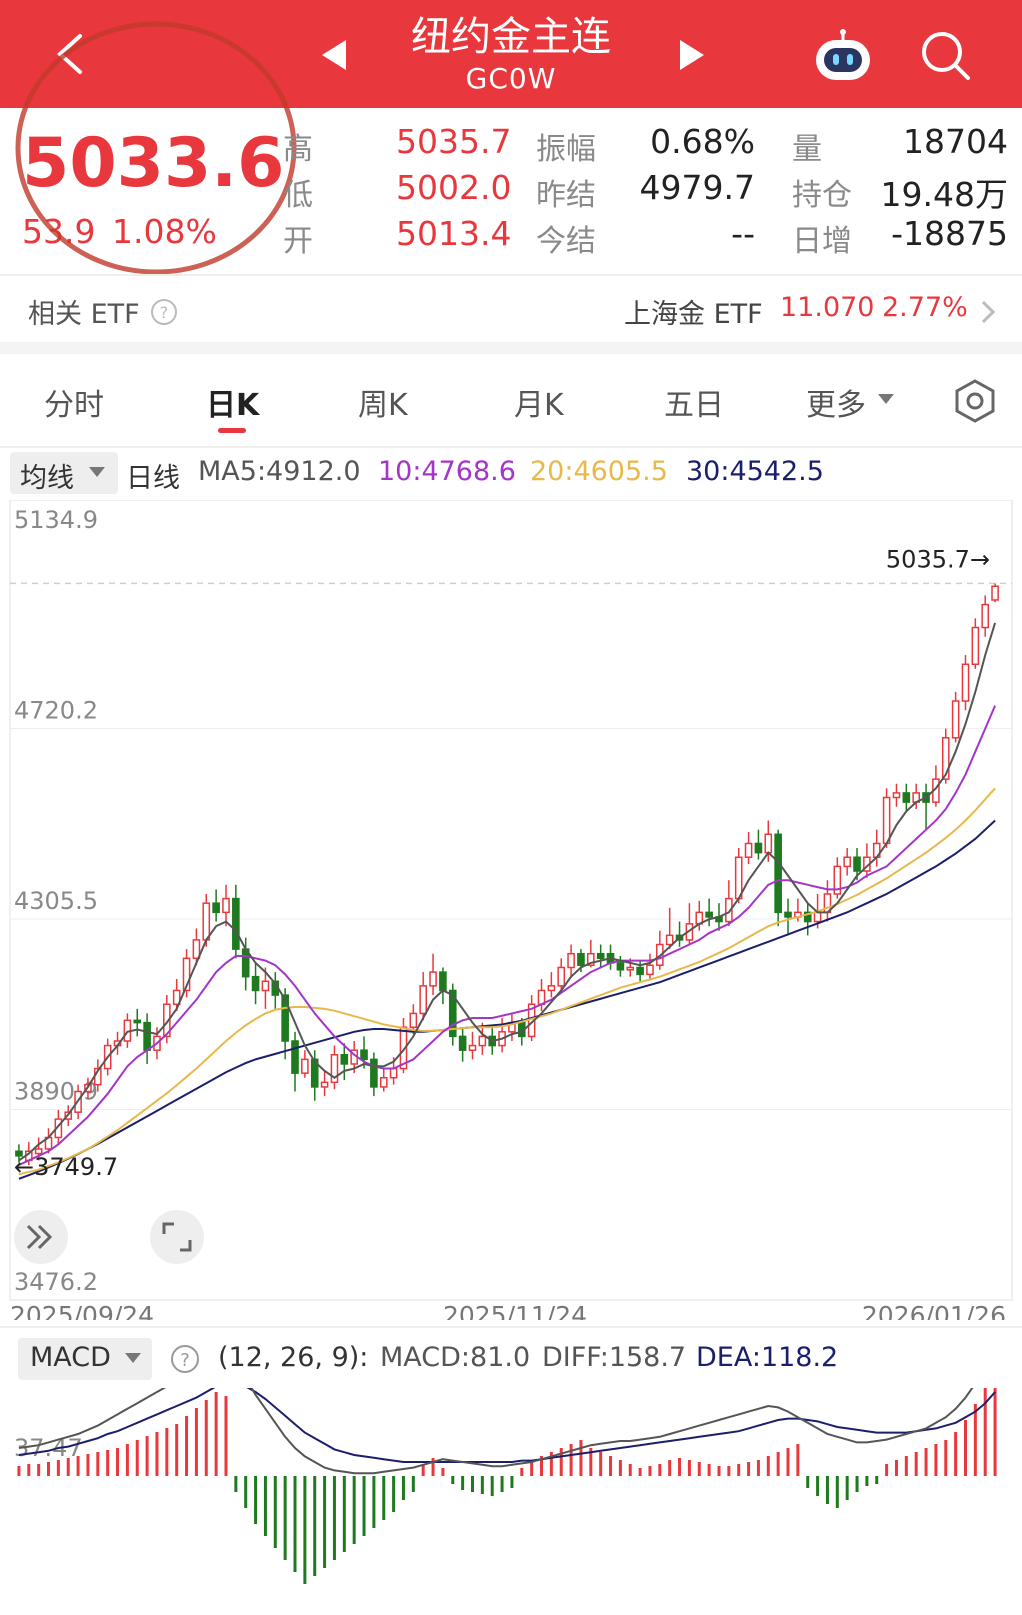 The height and width of the screenshot is (1615, 1022). Describe the element at coordinates (177, 1237) in the screenshot. I see `fullscreen-button` at that location.